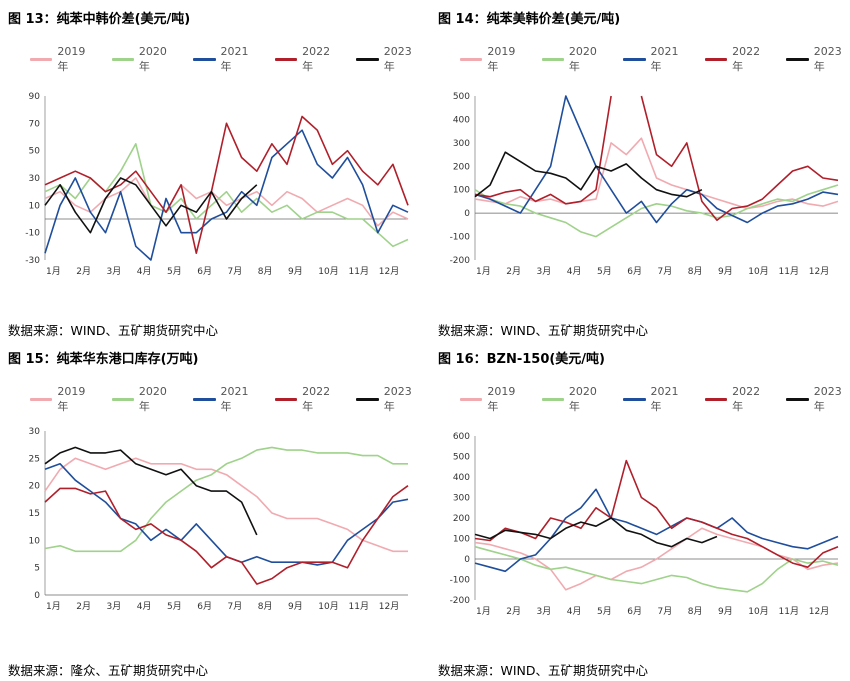 The height and width of the screenshot is (681, 850). I want to click on y-tick-label: 25, so click(34, 459).